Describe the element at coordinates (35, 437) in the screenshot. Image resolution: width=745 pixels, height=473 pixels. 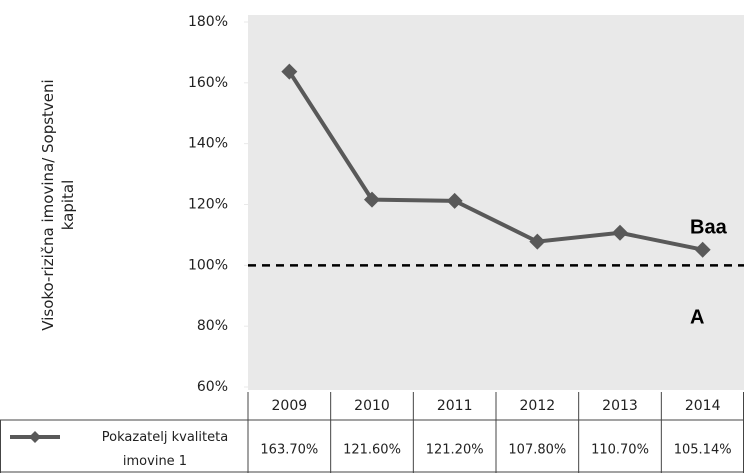
I see `legend-marker` at that location.